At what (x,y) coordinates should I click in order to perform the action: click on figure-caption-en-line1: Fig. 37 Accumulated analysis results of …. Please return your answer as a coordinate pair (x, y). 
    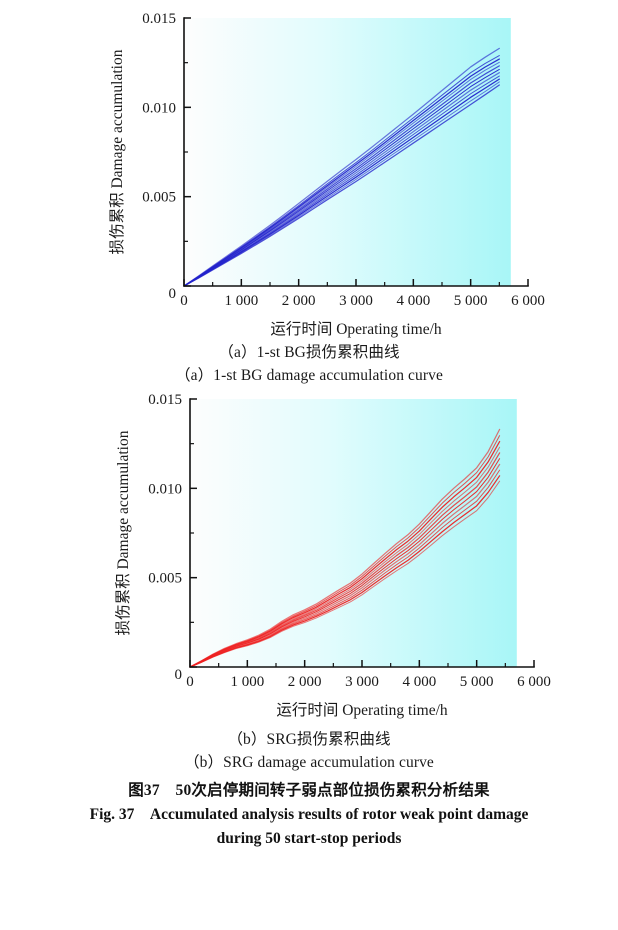
    Looking at the image, I should click on (309, 815).